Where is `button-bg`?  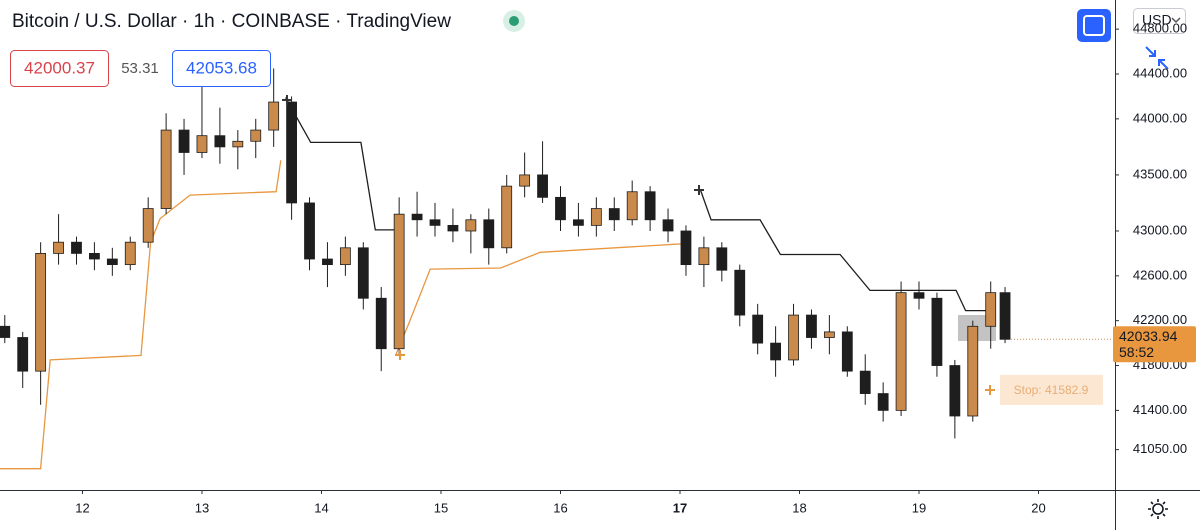 button-bg is located at coordinates (1094, 25).